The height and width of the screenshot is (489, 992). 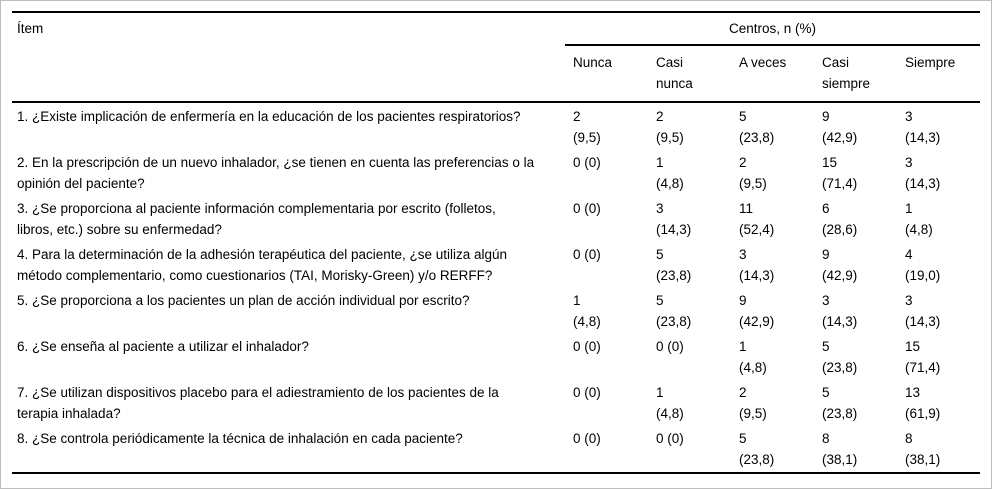 What do you see at coordinates (674, 219) in the screenshot?
I see `cell-casi-nunca: 3 (14,3)` at bounding box center [674, 219].